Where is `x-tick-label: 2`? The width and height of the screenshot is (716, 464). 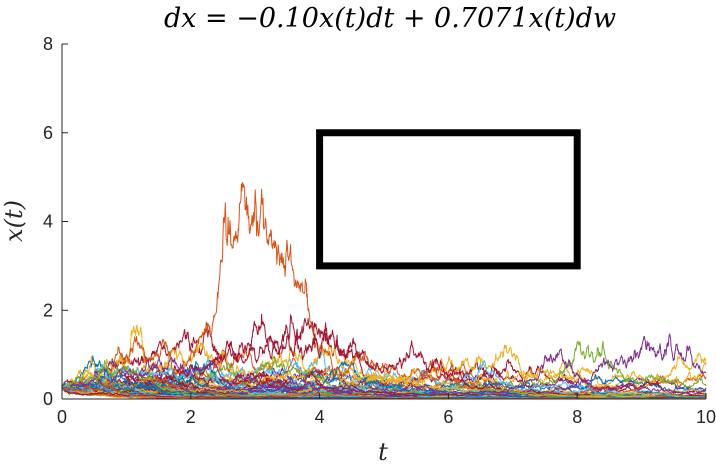 x-tick-label: 2 is located at coordinates (191, 417).